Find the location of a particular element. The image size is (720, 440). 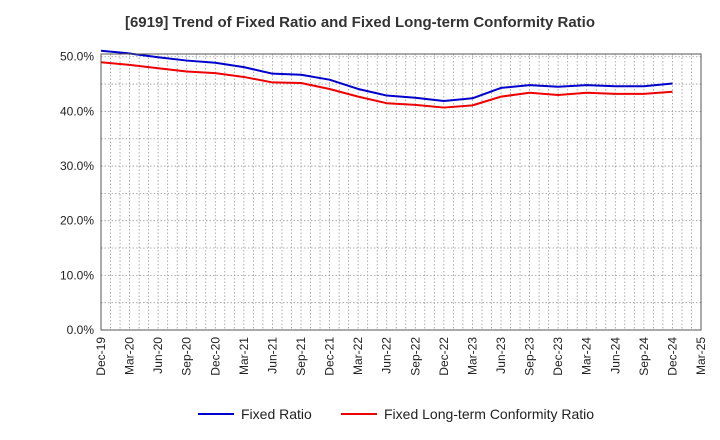

x-tick-label: Mar-22 is located at coordinates (358, 356).